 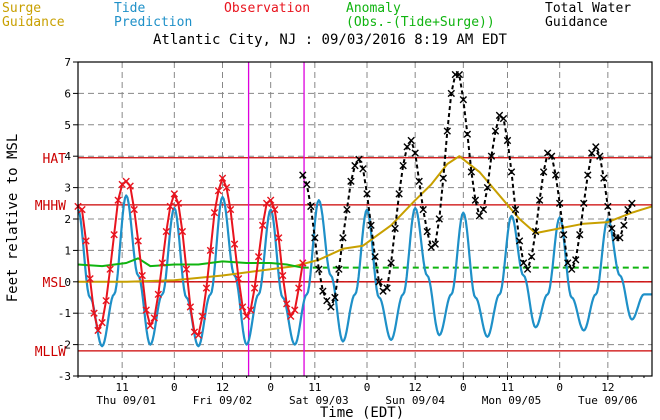 I want to click on x-axis-label: Time (EDT), so click(x=362, y=412).